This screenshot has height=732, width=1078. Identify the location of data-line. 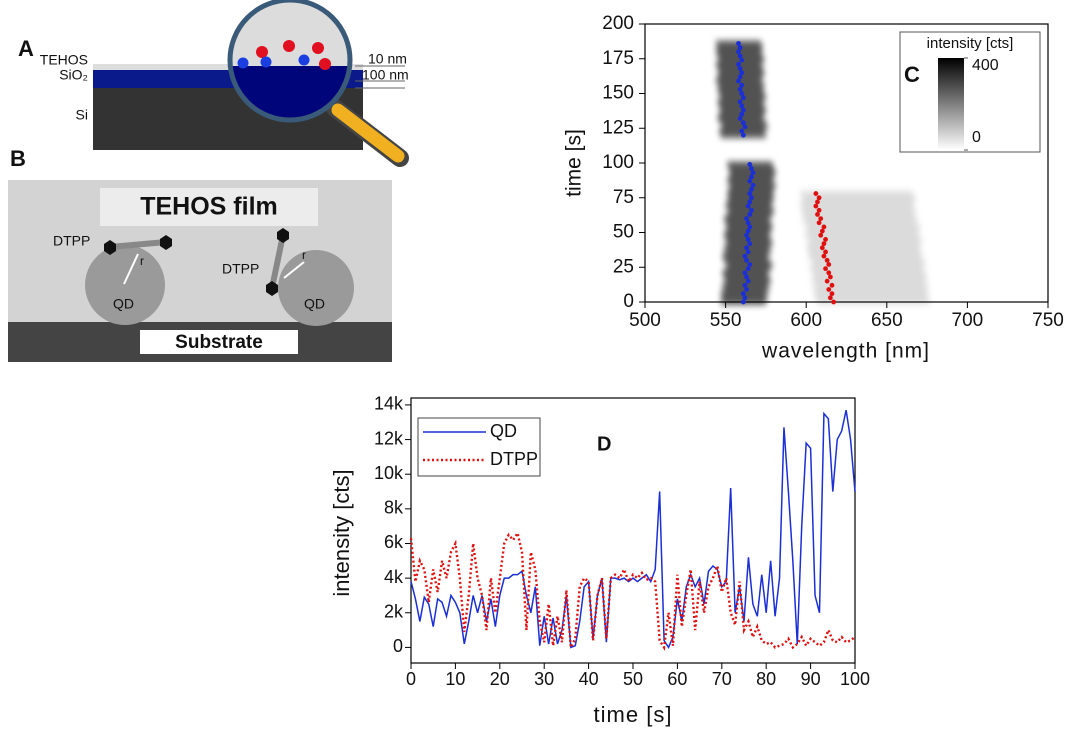
(633, 529).